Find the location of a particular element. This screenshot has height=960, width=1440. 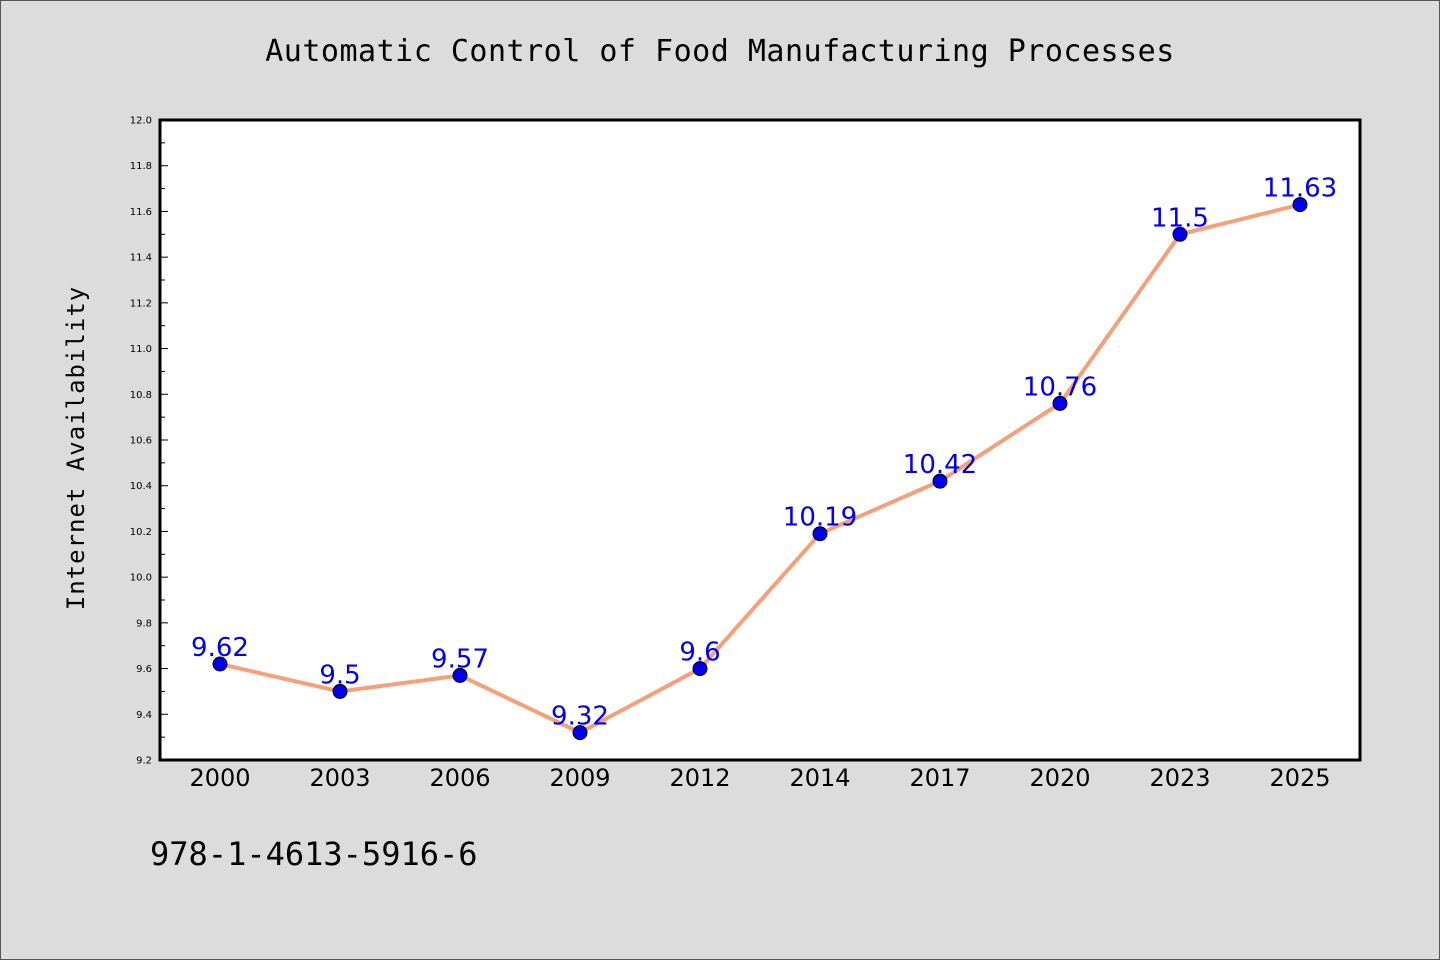

y-tick-label: 10.0 is located at coordinates (141, 578).